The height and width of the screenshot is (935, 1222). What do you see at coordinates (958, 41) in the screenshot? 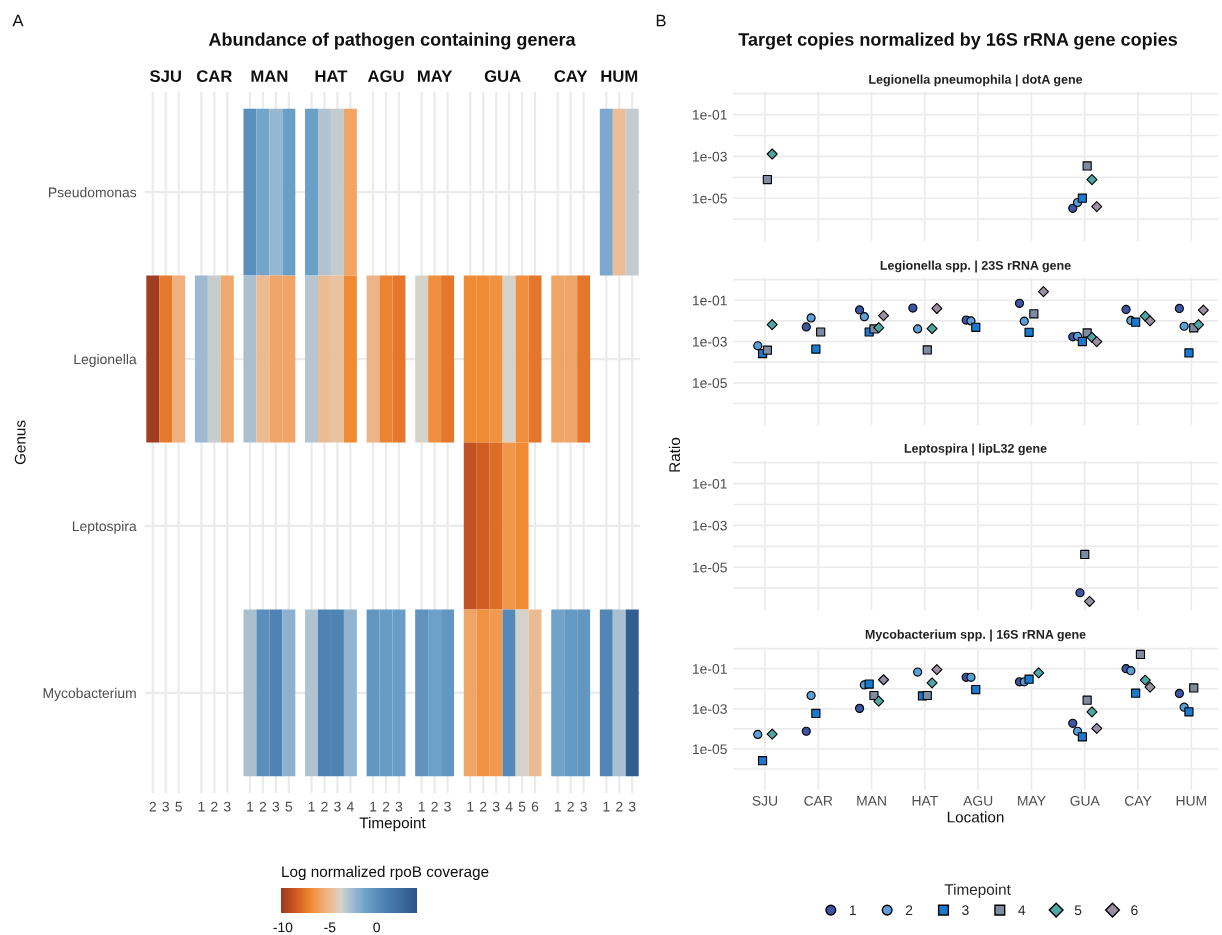
I see `text: Target copies normalized by 16S rRNA gene copies` at bounding box center [958, 41].